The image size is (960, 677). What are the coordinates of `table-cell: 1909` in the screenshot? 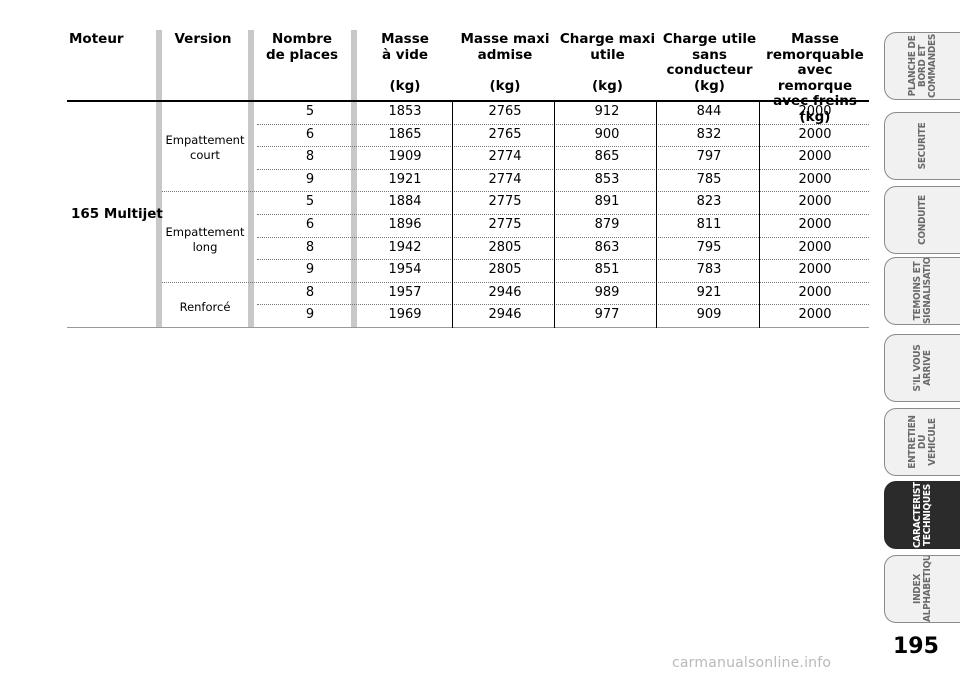 It's located at (405, 157).